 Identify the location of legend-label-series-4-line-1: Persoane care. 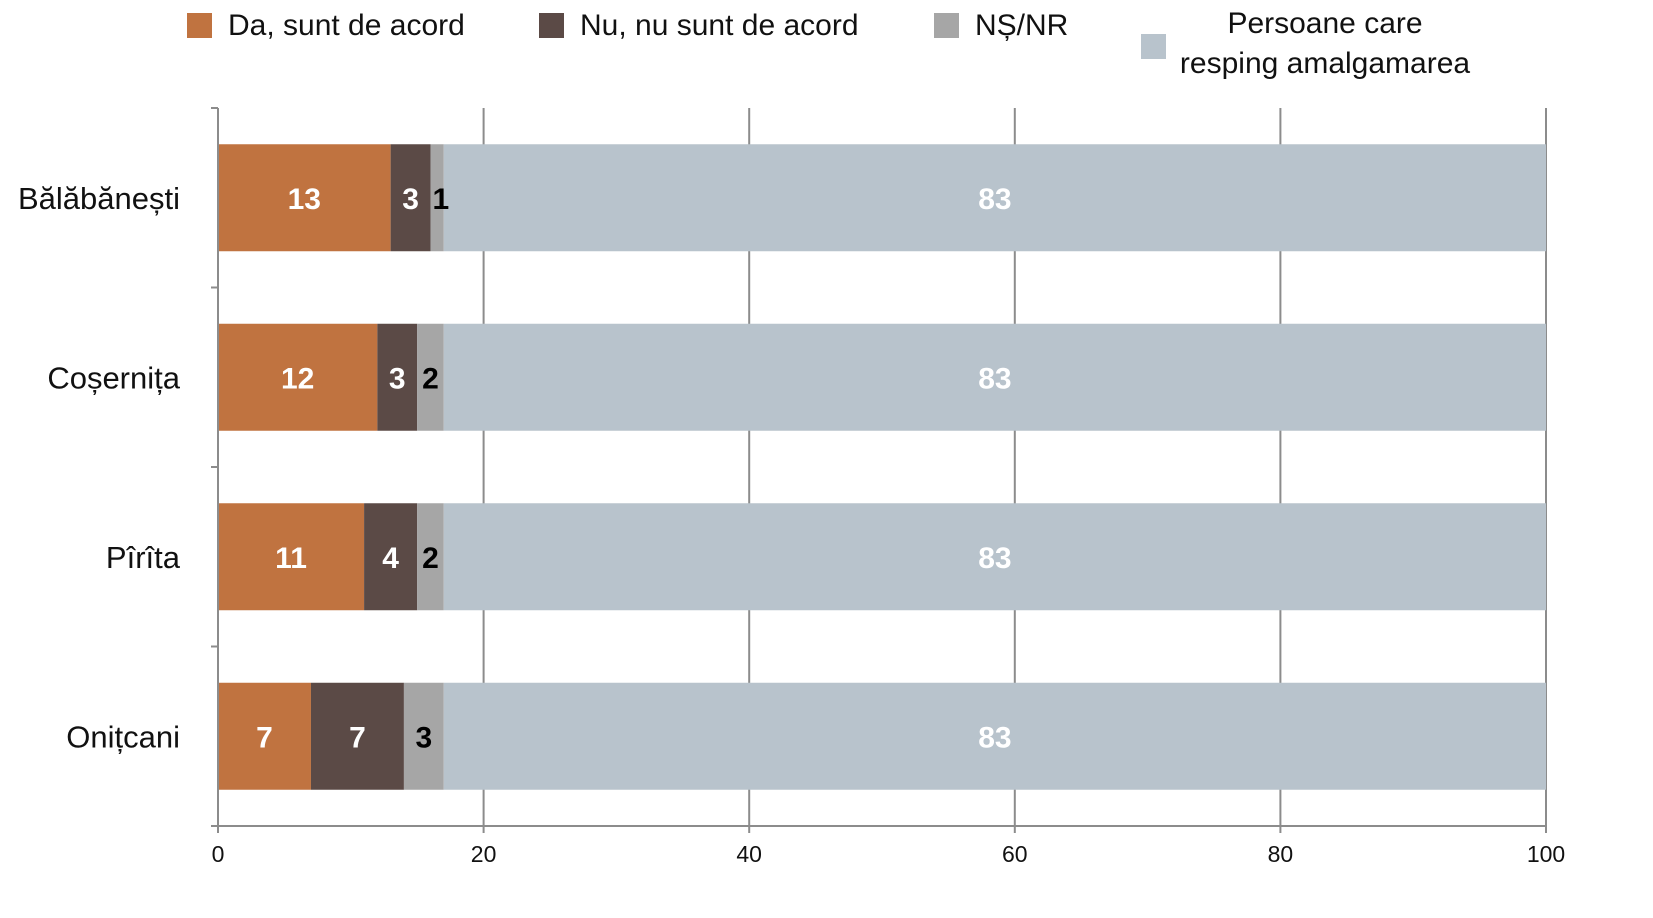
(1324, 23).